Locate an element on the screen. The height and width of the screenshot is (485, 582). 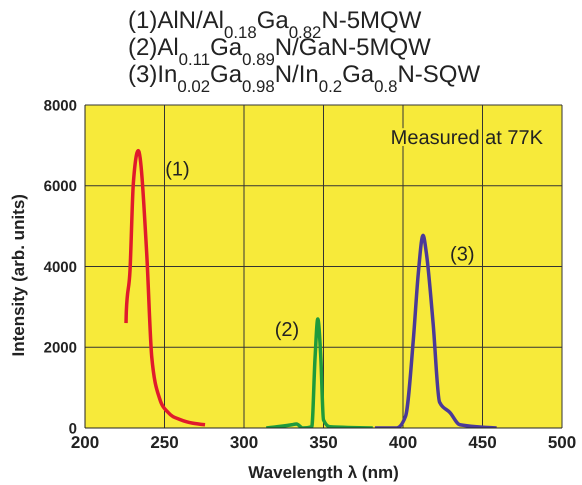
y-tick-label: 2000 is located at coordinates (60, 348).